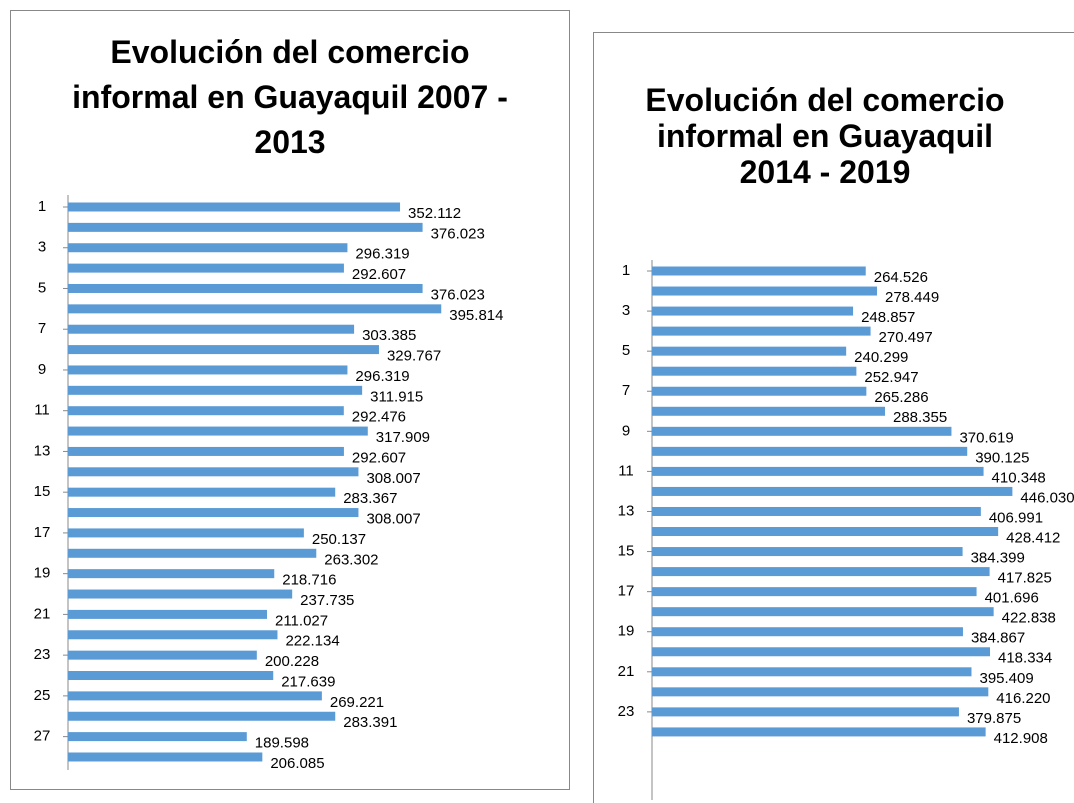 This screenshot has width=1074, height=803. Describe the element at coordinates (414, 356) in the screenshot. I see `value-label: 329.767` at that location.